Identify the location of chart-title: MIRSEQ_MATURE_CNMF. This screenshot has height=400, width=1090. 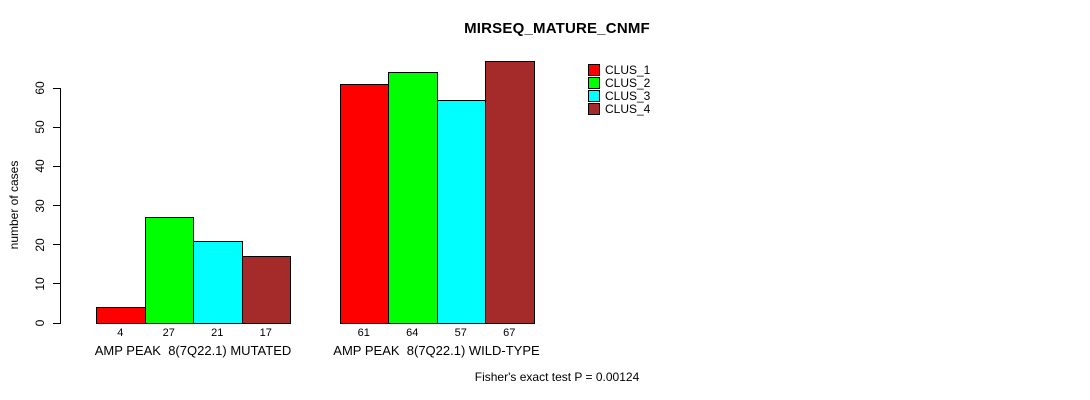
(557, 28).